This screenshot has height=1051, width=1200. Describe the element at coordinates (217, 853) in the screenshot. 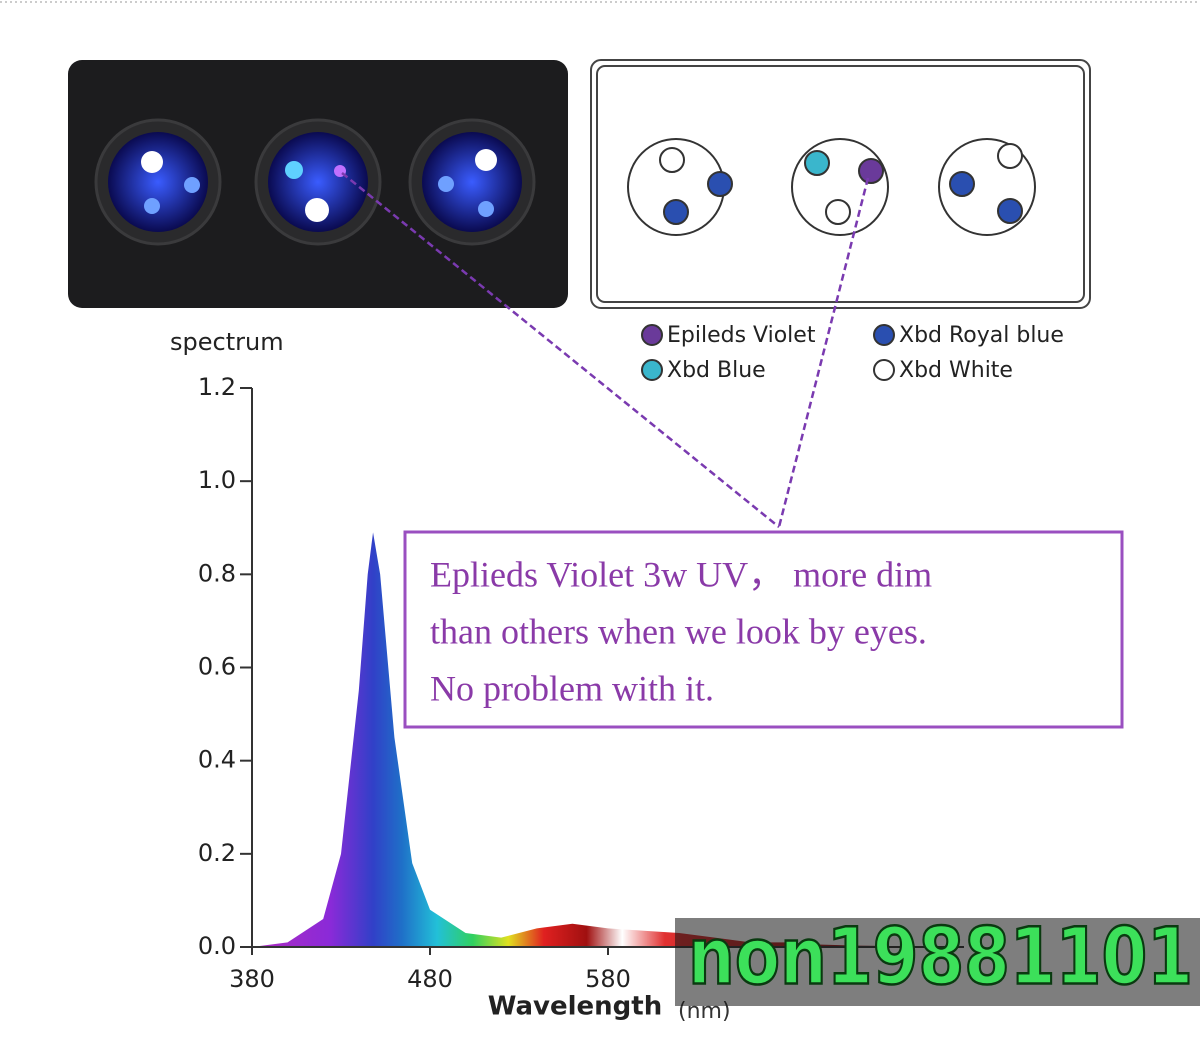

I see `y-tick-label: 0.2` at that location.